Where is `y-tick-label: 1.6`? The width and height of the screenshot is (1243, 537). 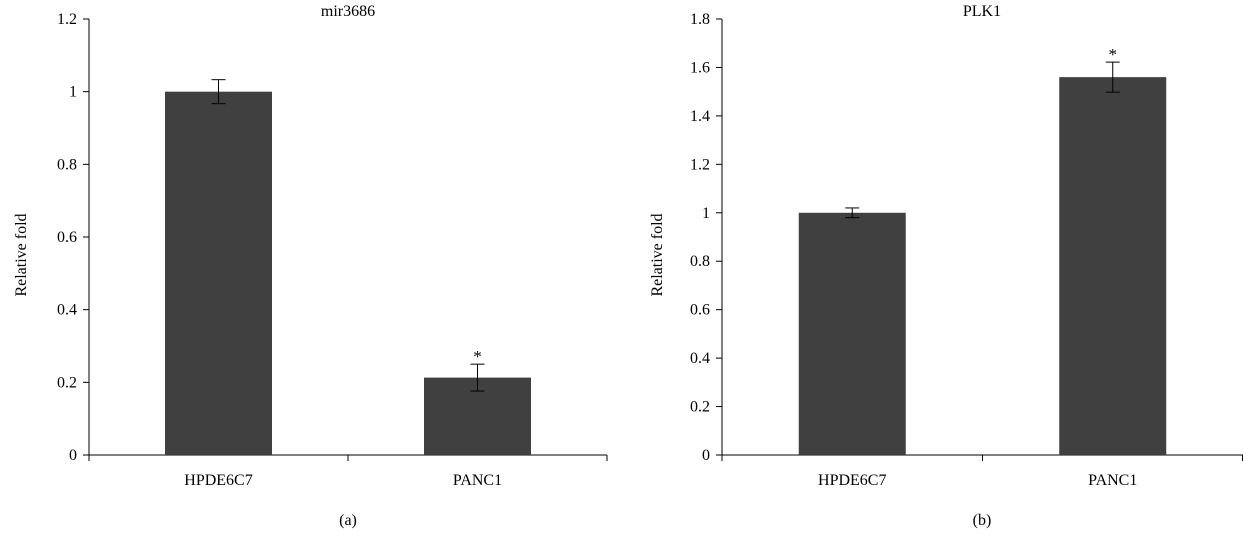 y-tick-label: 1.6 is located at coordinates (700, 67).